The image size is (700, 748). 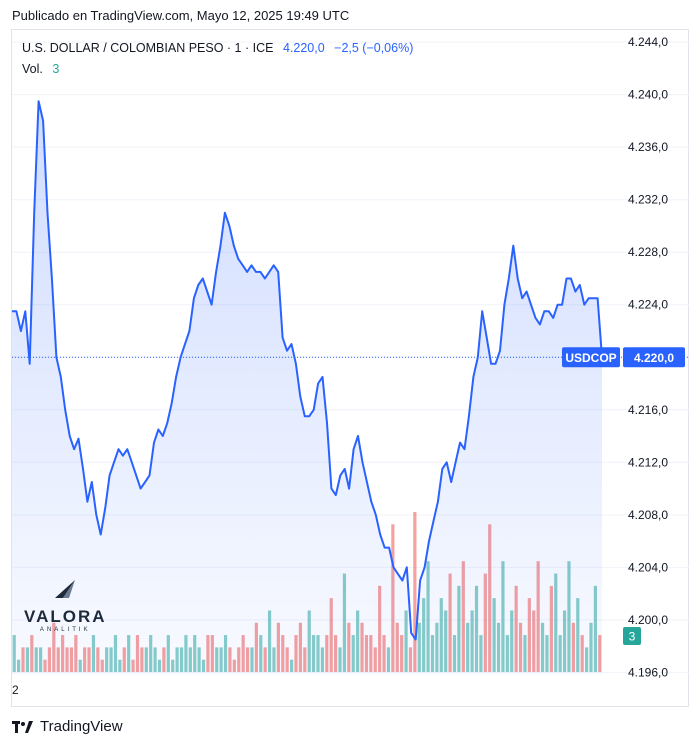 What do you see at coordinates (648, 567) in the screenshot?
I see `y-tick-label: 4.204,0` at bounding box center [648, 567].